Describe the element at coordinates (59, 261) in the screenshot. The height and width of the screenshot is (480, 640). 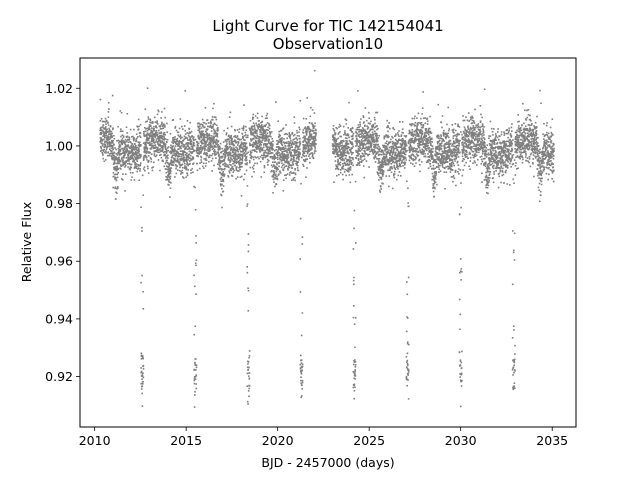
I see `y-tick-label: 0.96` at that location.